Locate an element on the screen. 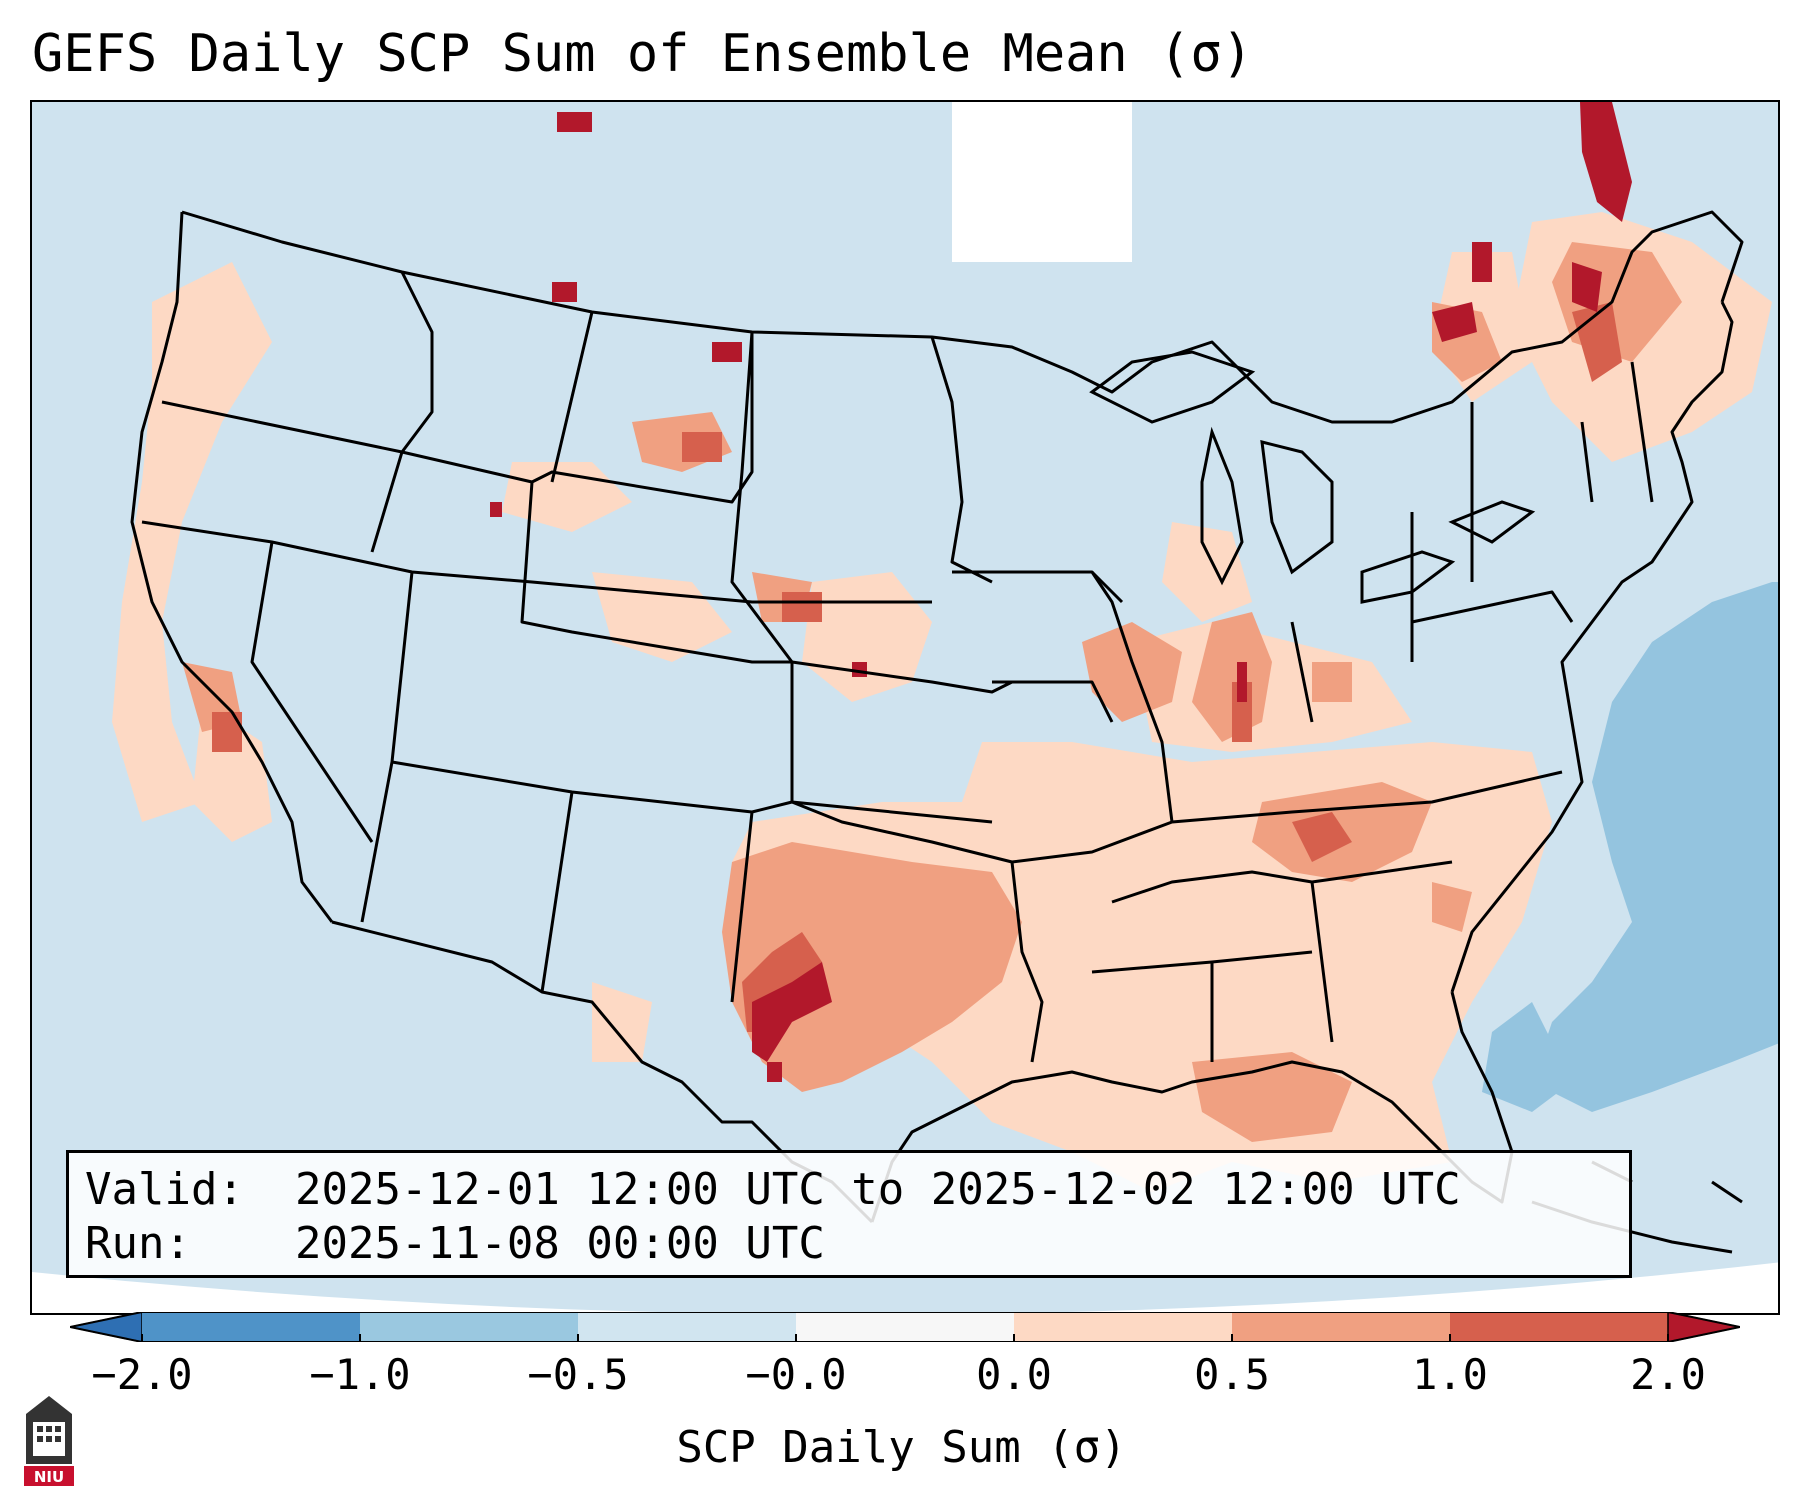 Image resolution: width=1803 pixels, height=1506 pixels. projection-edge is located at coordinates (905, 1287).